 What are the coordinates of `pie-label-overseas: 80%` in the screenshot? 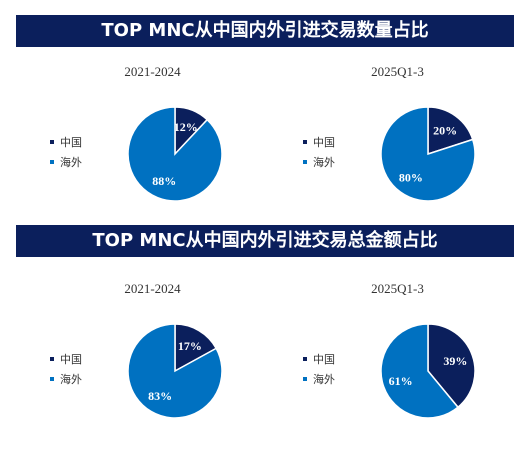 It's located at (411, 178).